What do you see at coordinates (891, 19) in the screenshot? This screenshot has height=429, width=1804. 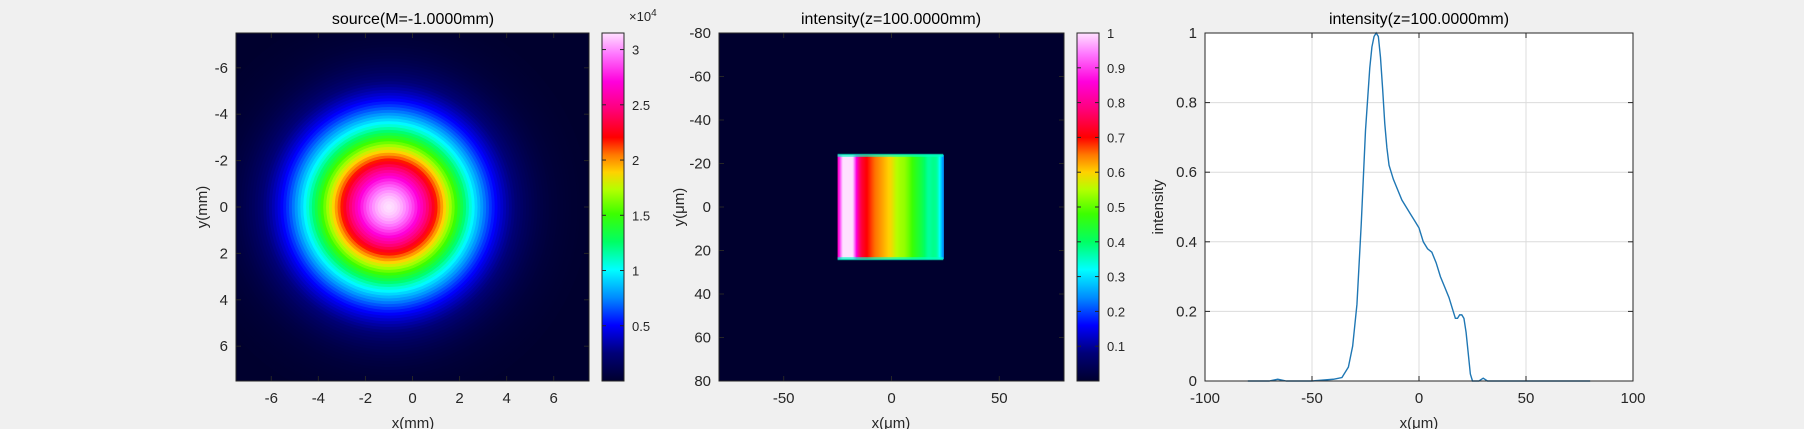 I see `intensity-heatmap-title: intensity(z=100.0000mm)` at bounding box center [891, 19].